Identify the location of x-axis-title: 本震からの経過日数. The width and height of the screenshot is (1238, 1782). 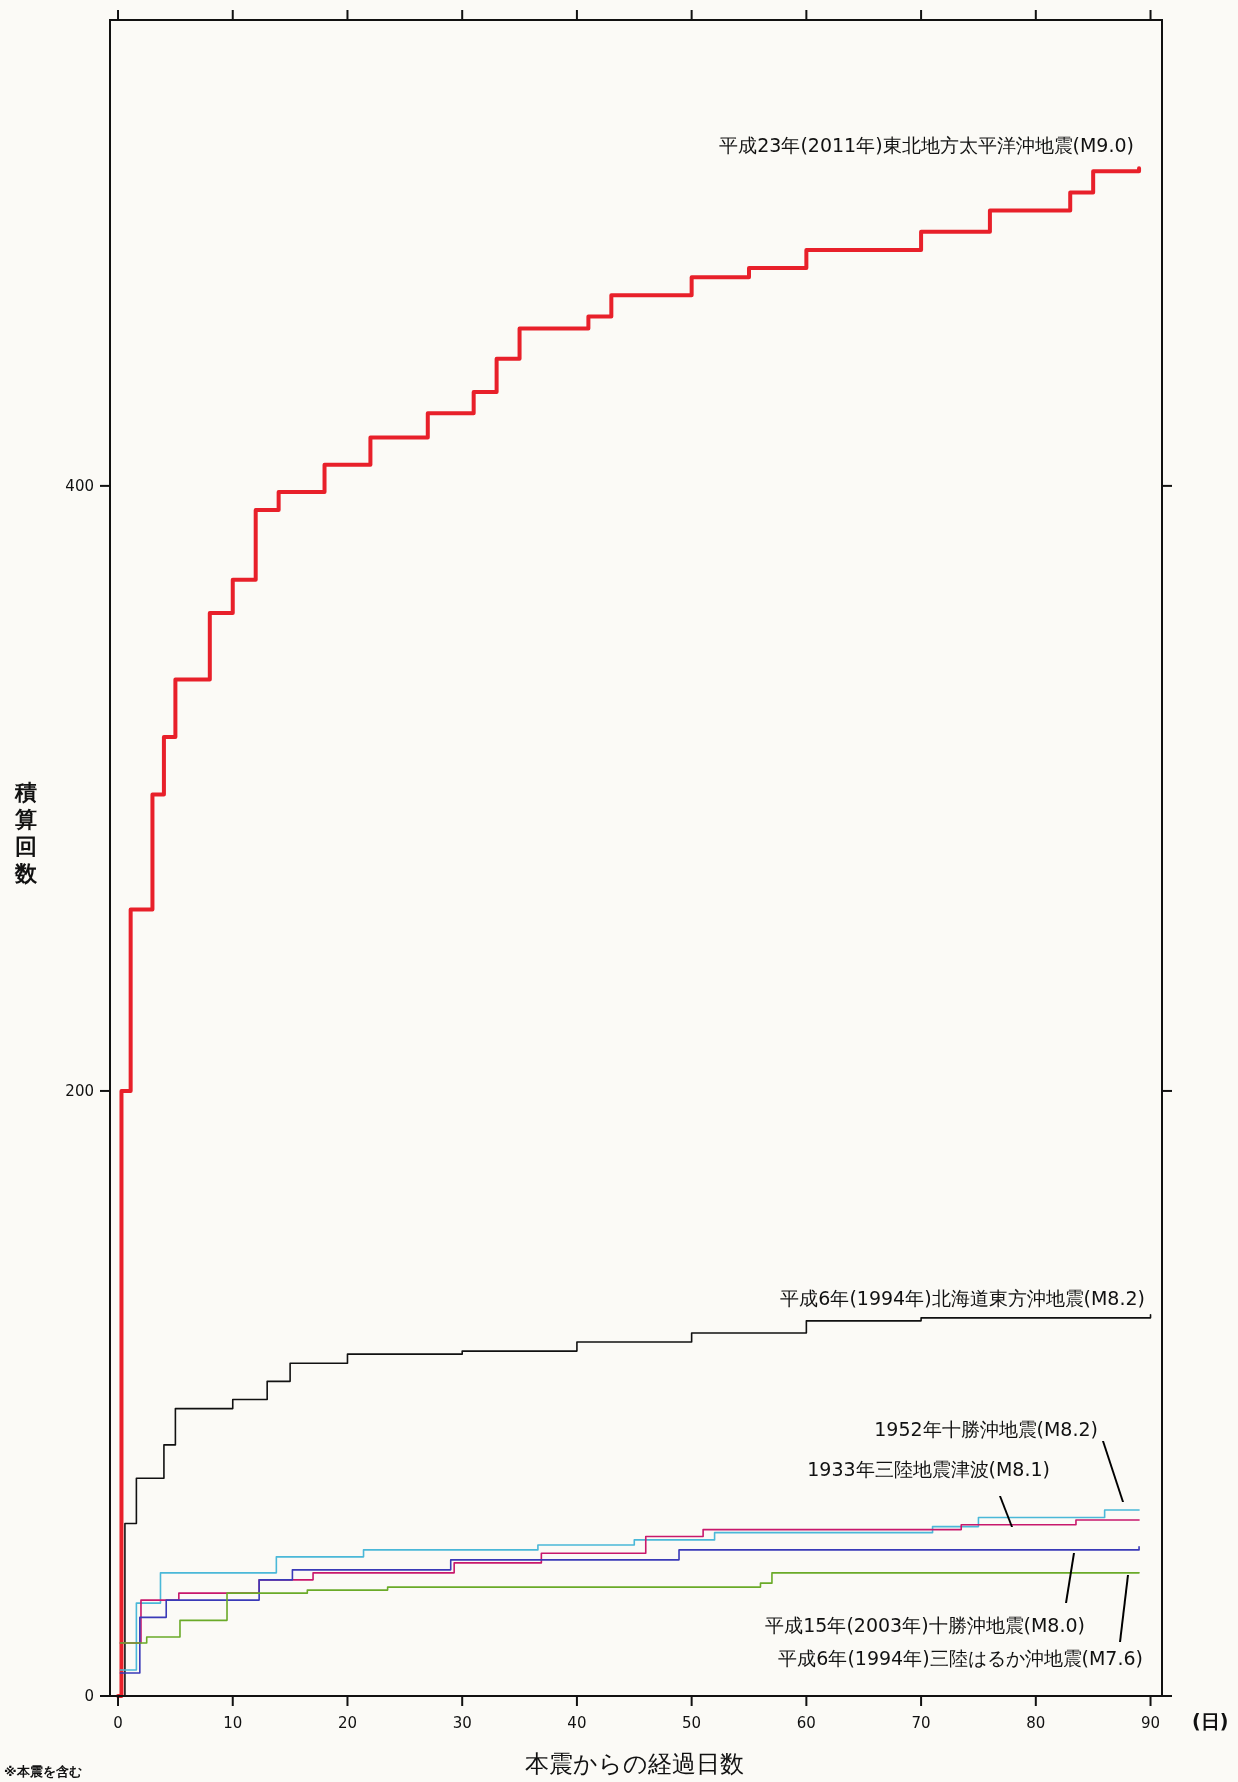
(634, 1764).